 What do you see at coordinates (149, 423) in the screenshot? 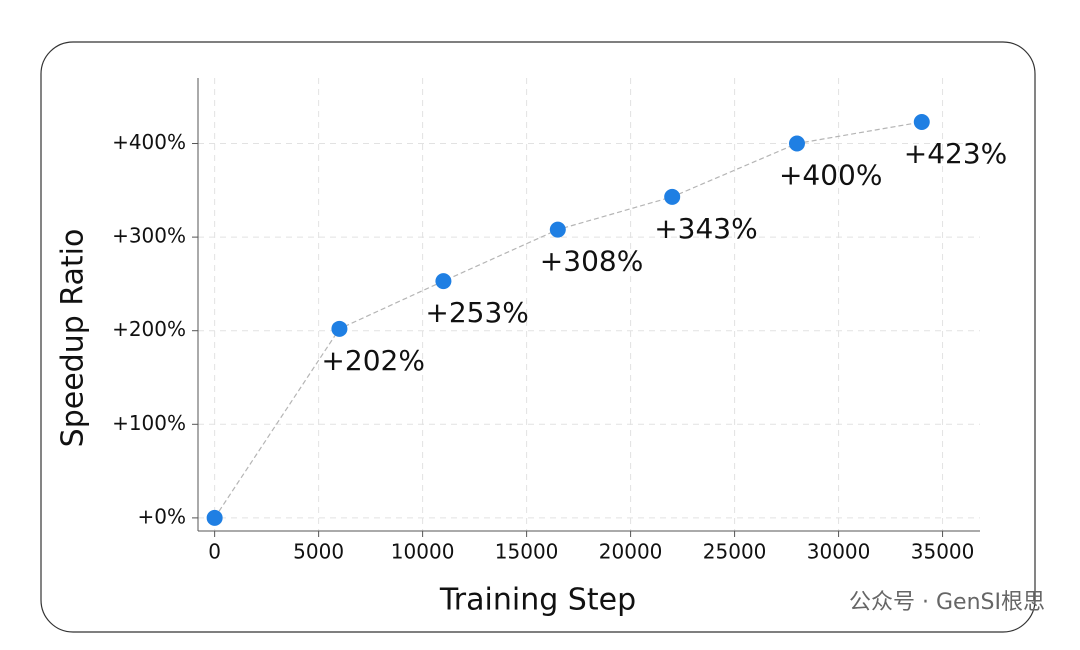
I see `y-tick-label: +100%` at bounding box center [149, 423].